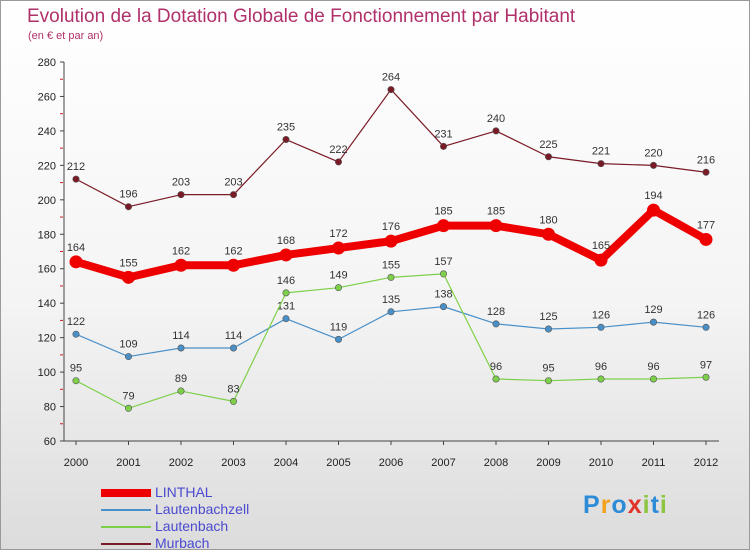 The width and height of the screenshot is (750, 552). Describe the element at coordinates (443, 262) in the screenshot. I see `data-label: 157` at that location.